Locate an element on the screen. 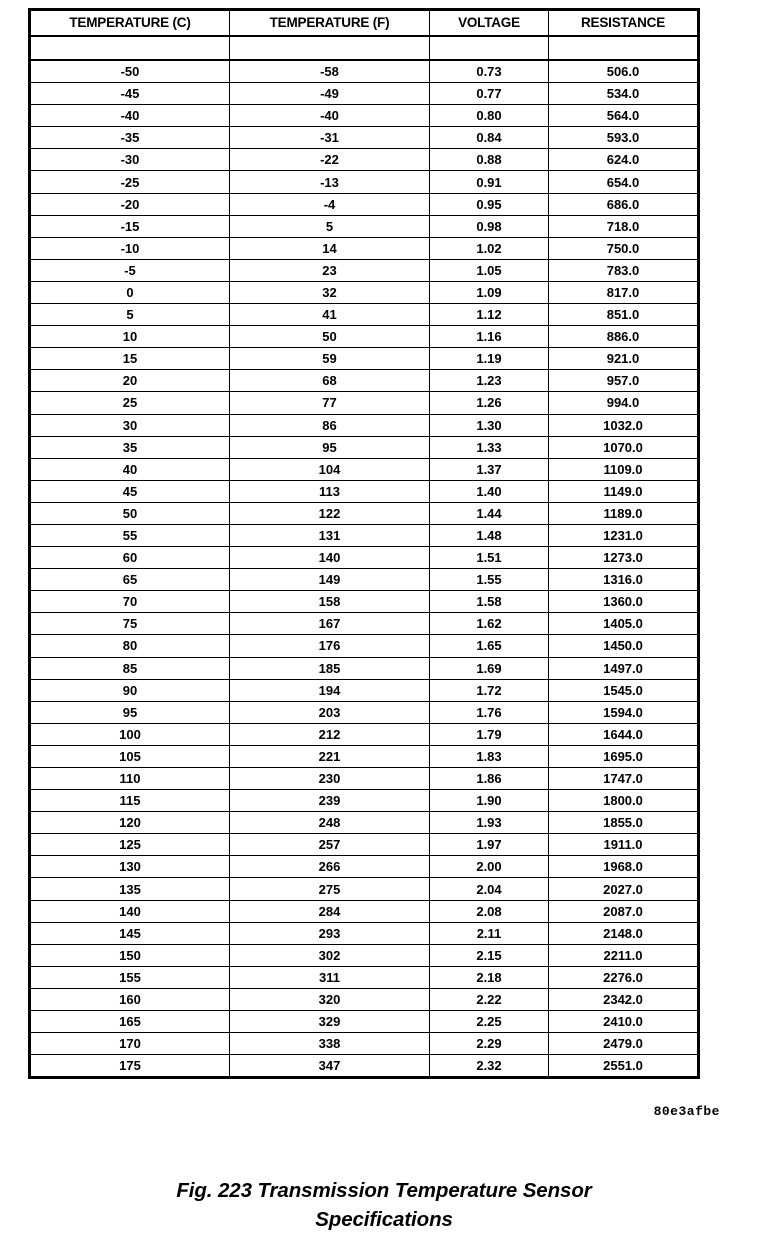 The image size is (768, 1248). cell-voltage: 1.33 is located at coordinates (489, 447).